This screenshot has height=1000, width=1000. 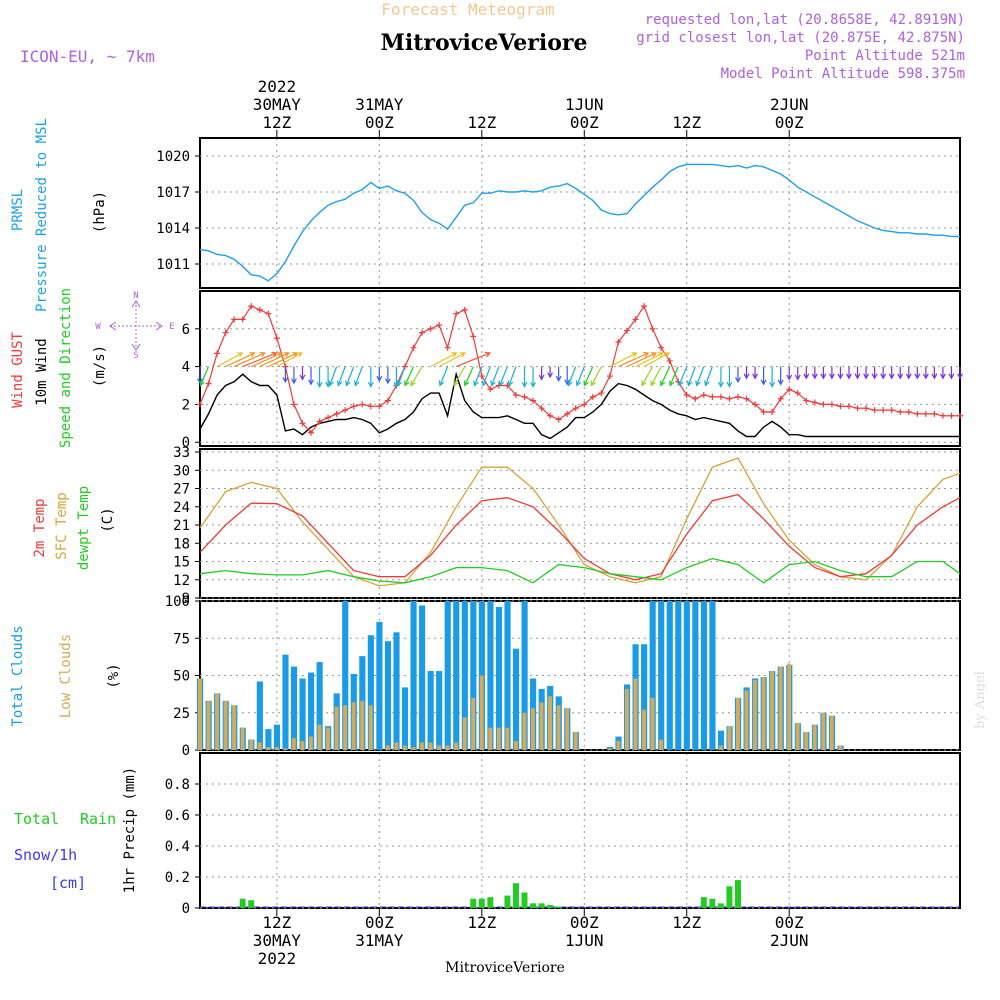 I want to click on precip-label-total: Total, so click(x=36, y=819).